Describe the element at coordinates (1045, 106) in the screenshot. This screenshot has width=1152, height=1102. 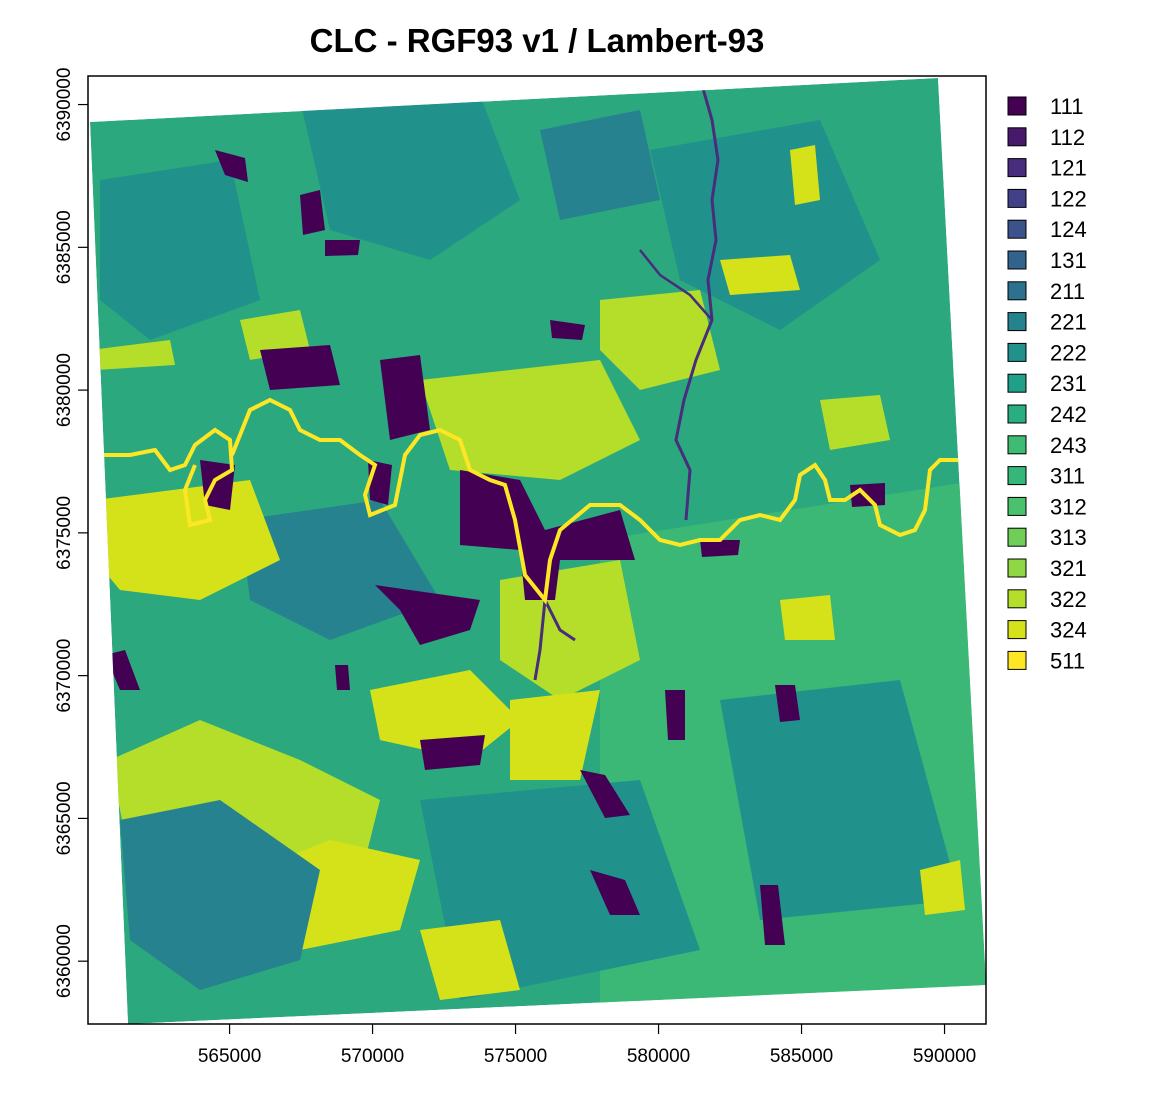
I see `legend-item: 111` at that location.